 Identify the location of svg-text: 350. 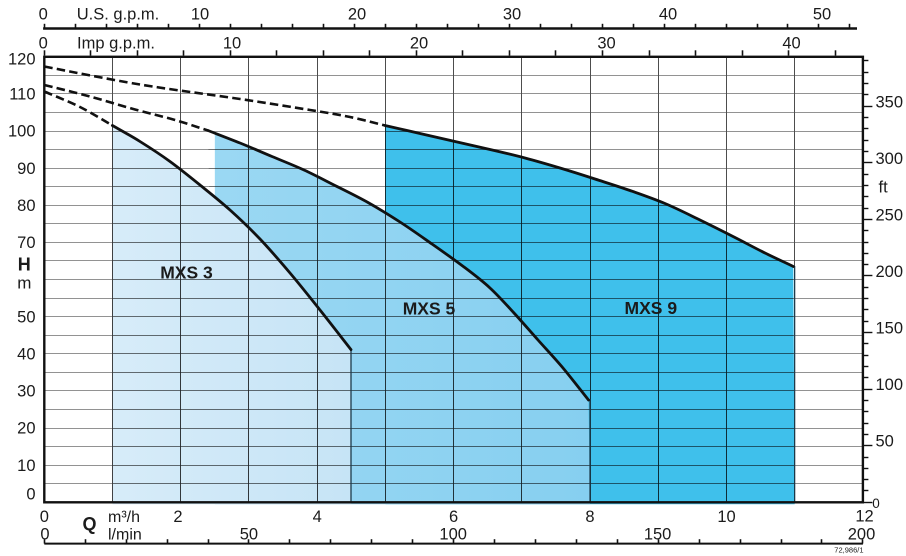
(890, 103).